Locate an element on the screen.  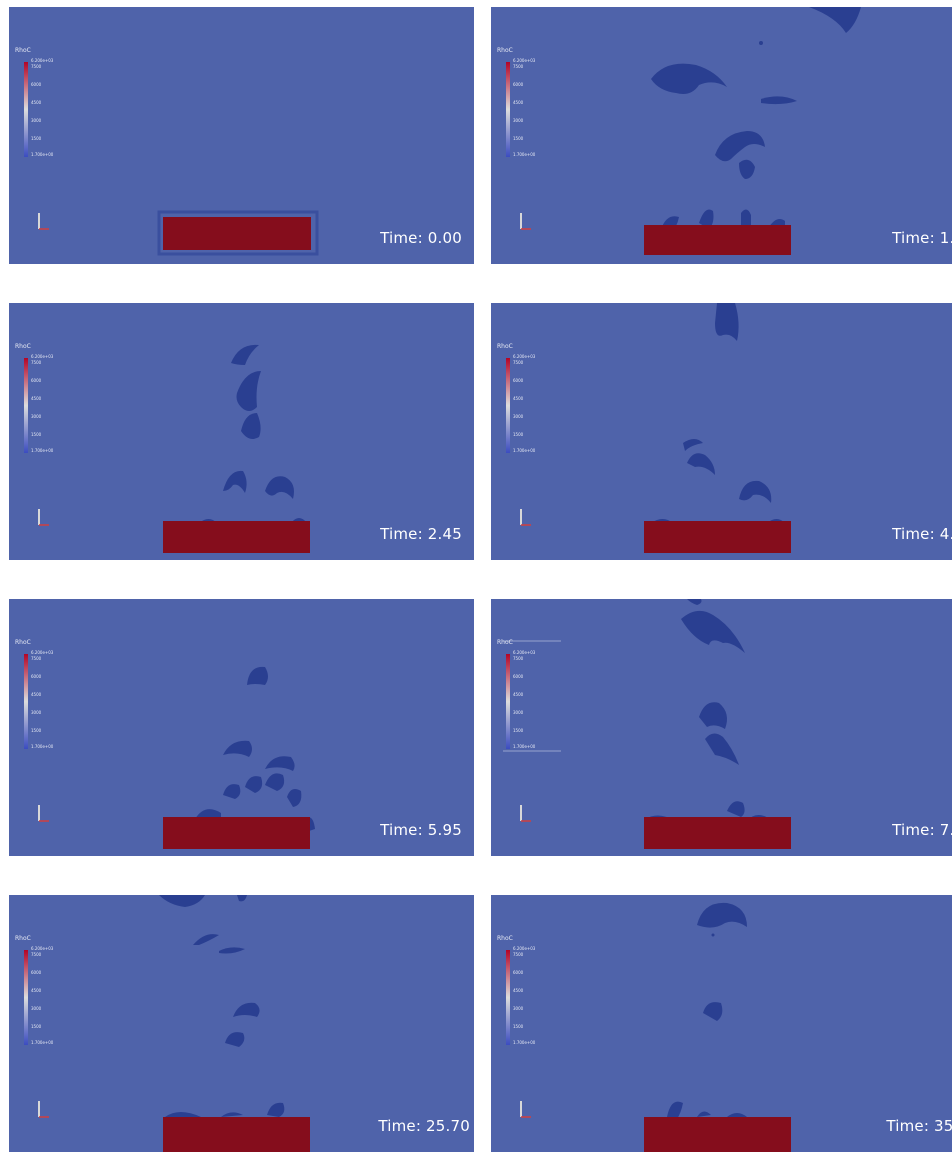
time-label: Time: 1.15 is located at coordinates (922, 238).